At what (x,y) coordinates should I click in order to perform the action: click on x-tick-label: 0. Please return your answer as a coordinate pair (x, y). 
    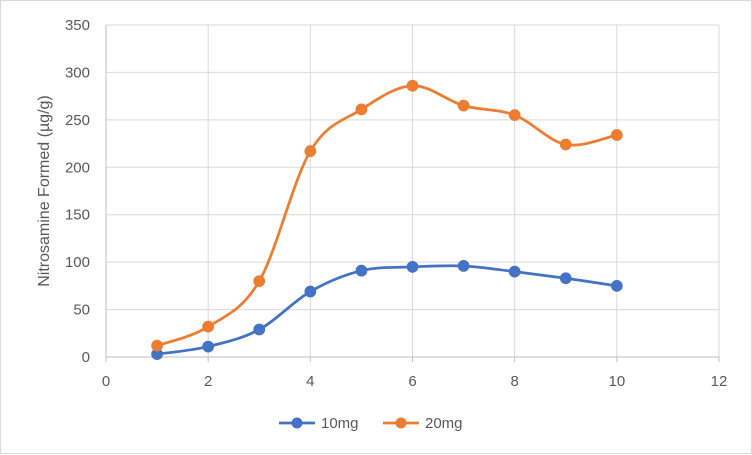
    Looking at the image, I should click on (106, 381).